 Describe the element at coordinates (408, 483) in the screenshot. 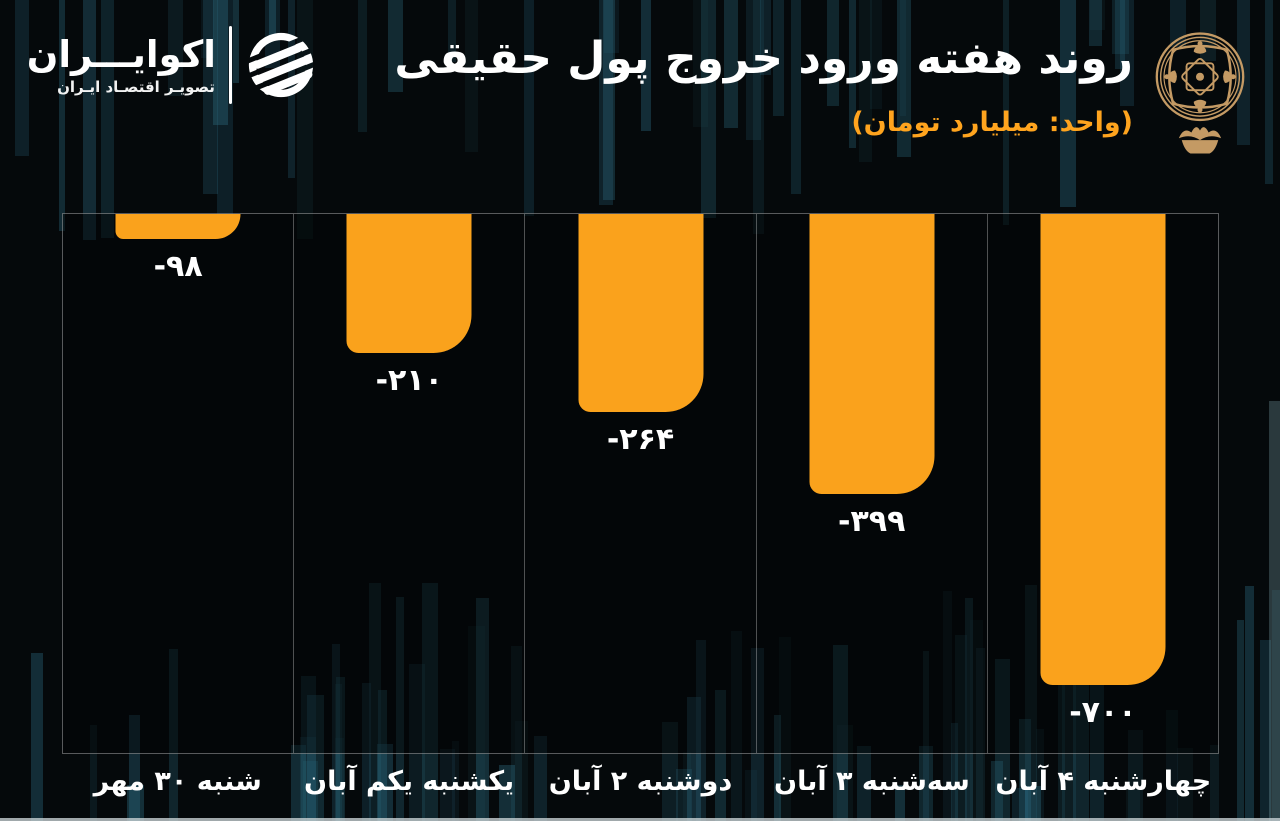

I see `chart-column-2: -۲۱۰` at that location.